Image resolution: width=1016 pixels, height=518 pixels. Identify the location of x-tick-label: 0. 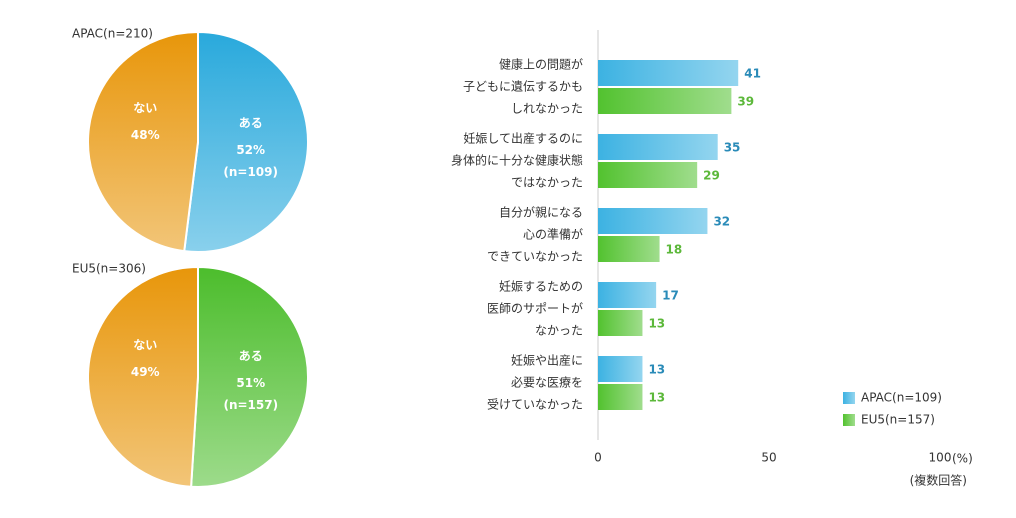
(598, 458).